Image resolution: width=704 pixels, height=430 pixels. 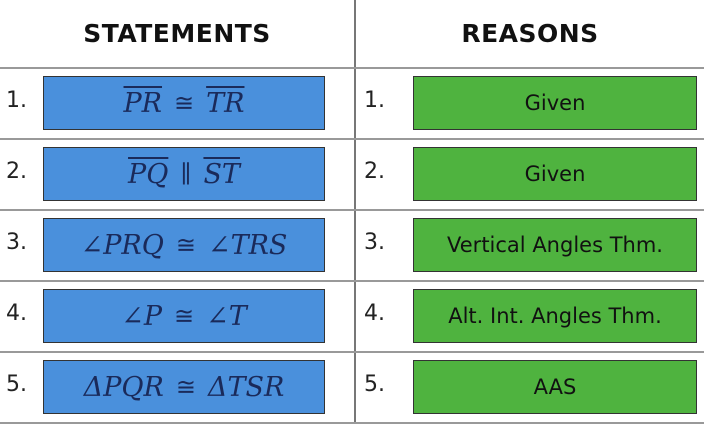 I want to click on statement-right: ∠T, so click(x=226, y=316).